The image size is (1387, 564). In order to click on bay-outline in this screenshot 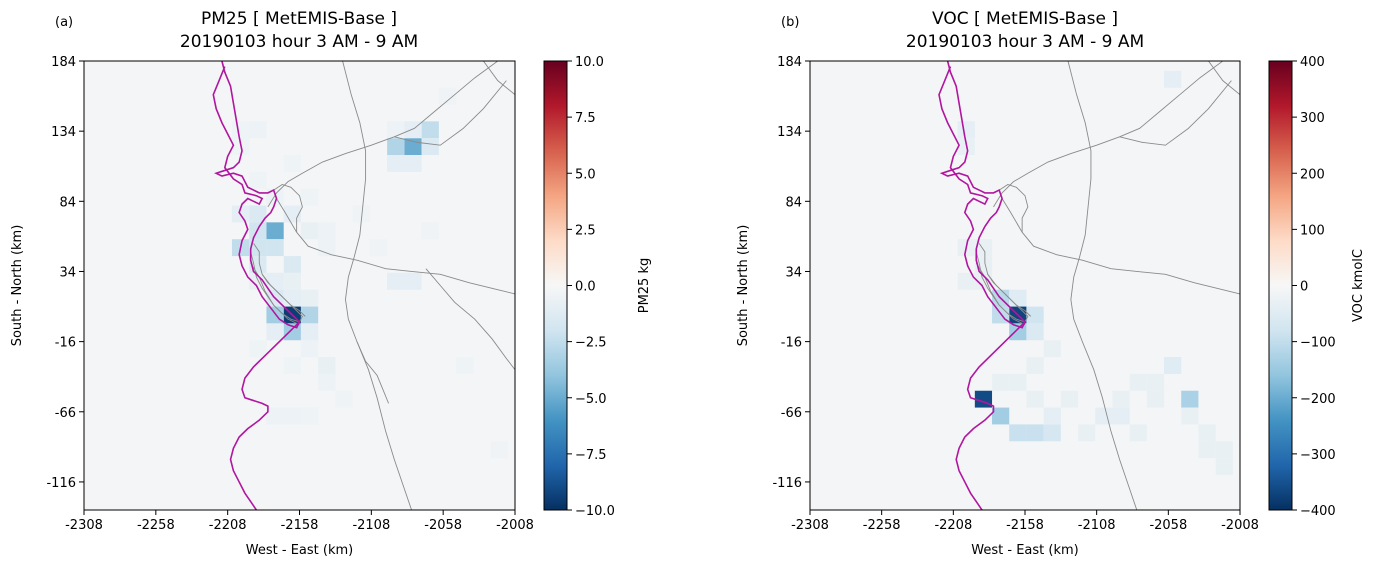, I will do `click(276, 283)`.